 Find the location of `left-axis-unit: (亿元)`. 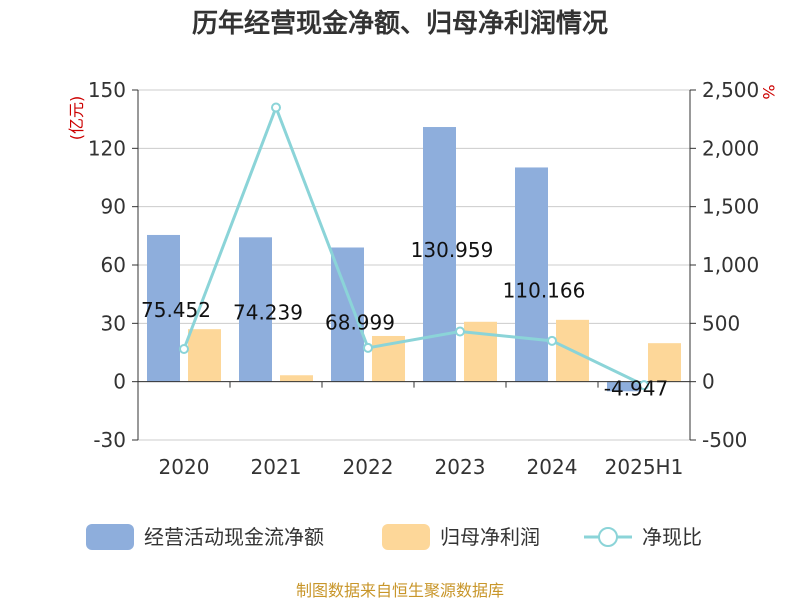

left-axis-unit: (亿元) is located at coordinates (76, 118).